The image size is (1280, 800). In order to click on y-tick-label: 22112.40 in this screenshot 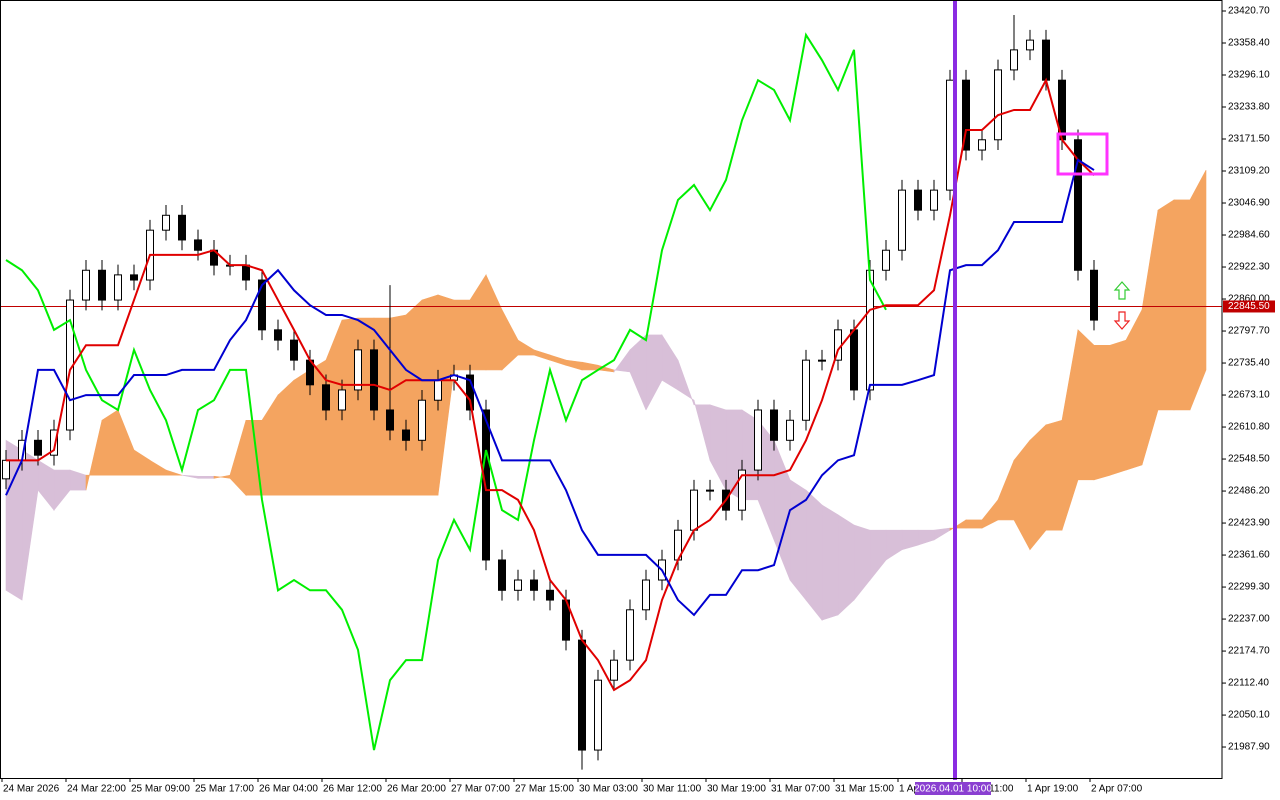, I will do `click(1248, 683)`.